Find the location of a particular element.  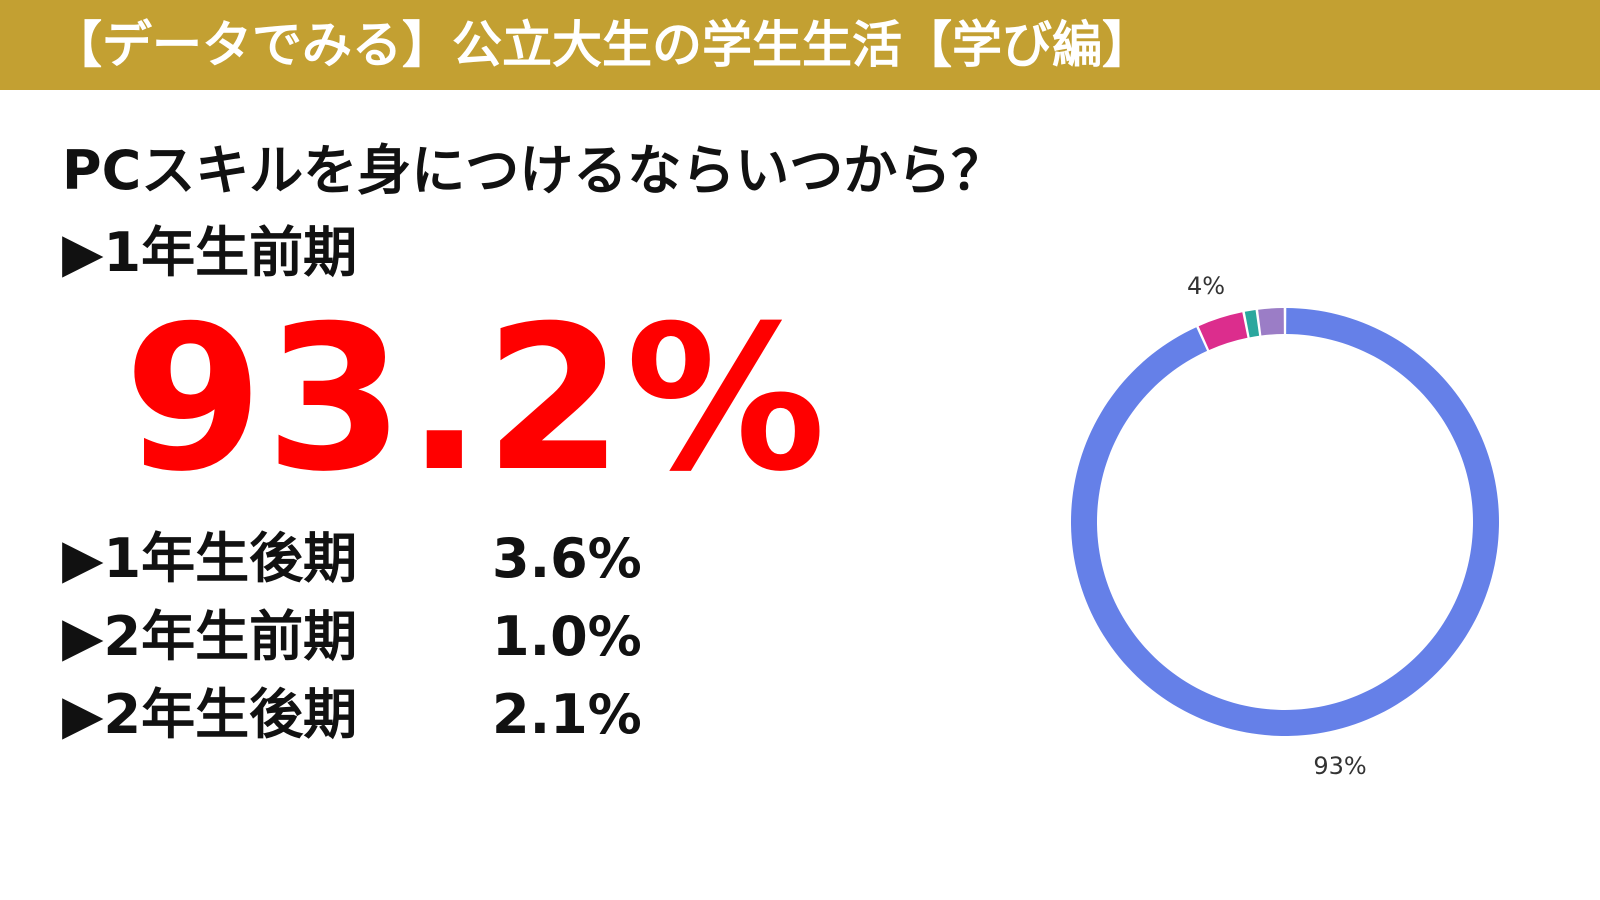

top-answer-value: 93.2% is located at coordinates (476, 399).